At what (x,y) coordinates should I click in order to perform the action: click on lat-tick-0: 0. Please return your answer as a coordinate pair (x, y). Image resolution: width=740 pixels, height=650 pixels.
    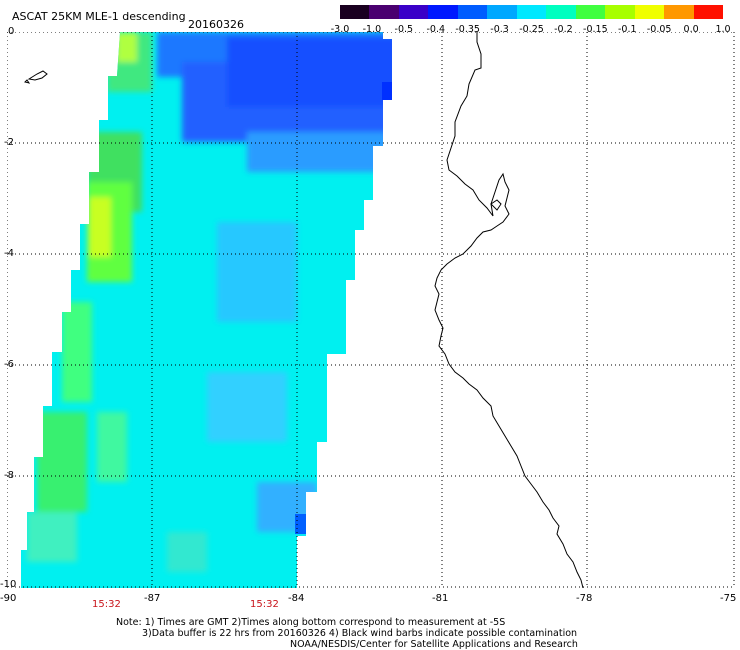
    Looking at the image, I should click on (11, 31).